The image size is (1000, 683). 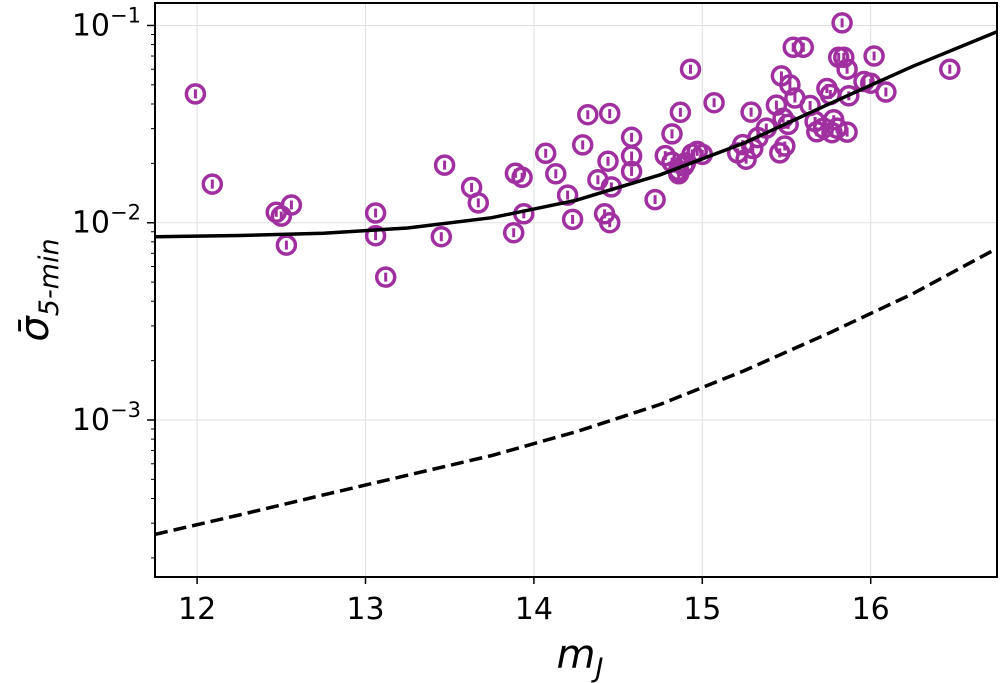 I want to click on y-tick-label: 10⁻¹, so click(x=106, y=23).